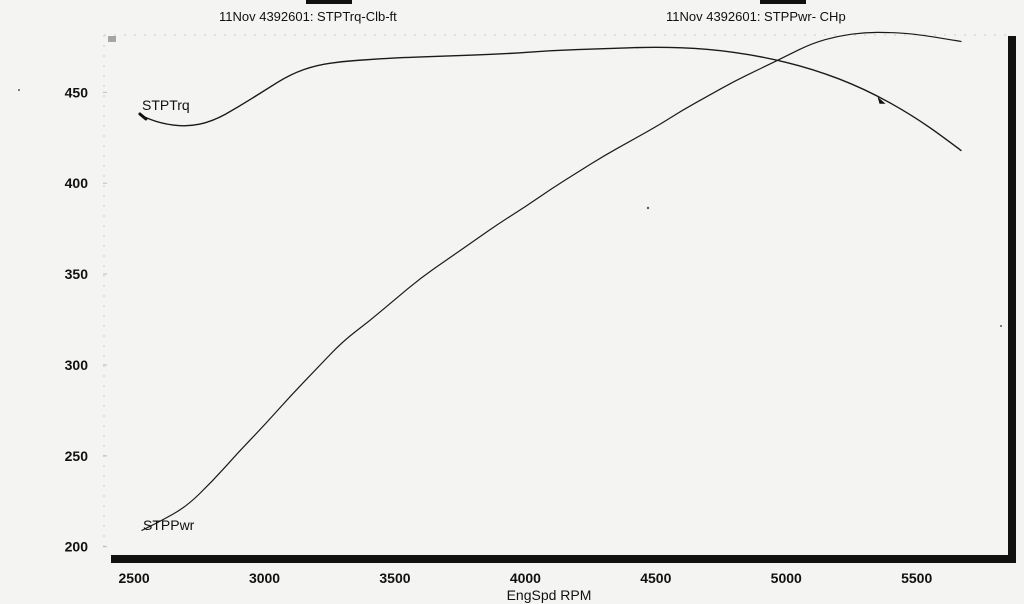 The width and height of the screenshot is (1024, 604). Describe the element at coordinates (77, 92) in the screenshot. I see `y-tick-label: 450` at that location.